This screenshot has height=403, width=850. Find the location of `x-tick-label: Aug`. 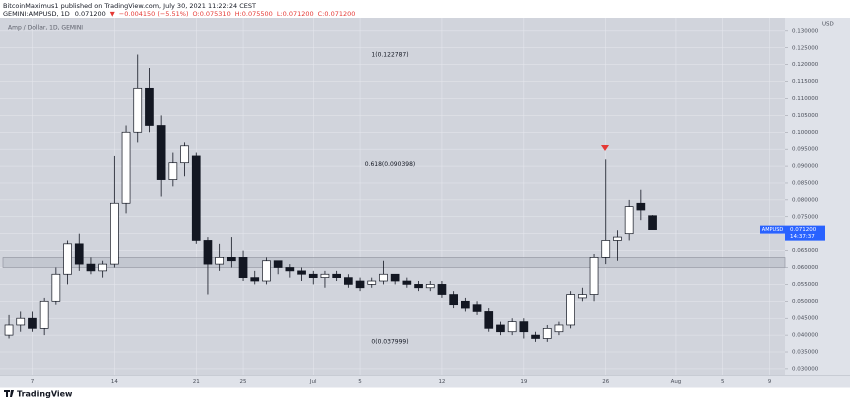

x-tick-label: Aug is located at coordinates (676, 382).